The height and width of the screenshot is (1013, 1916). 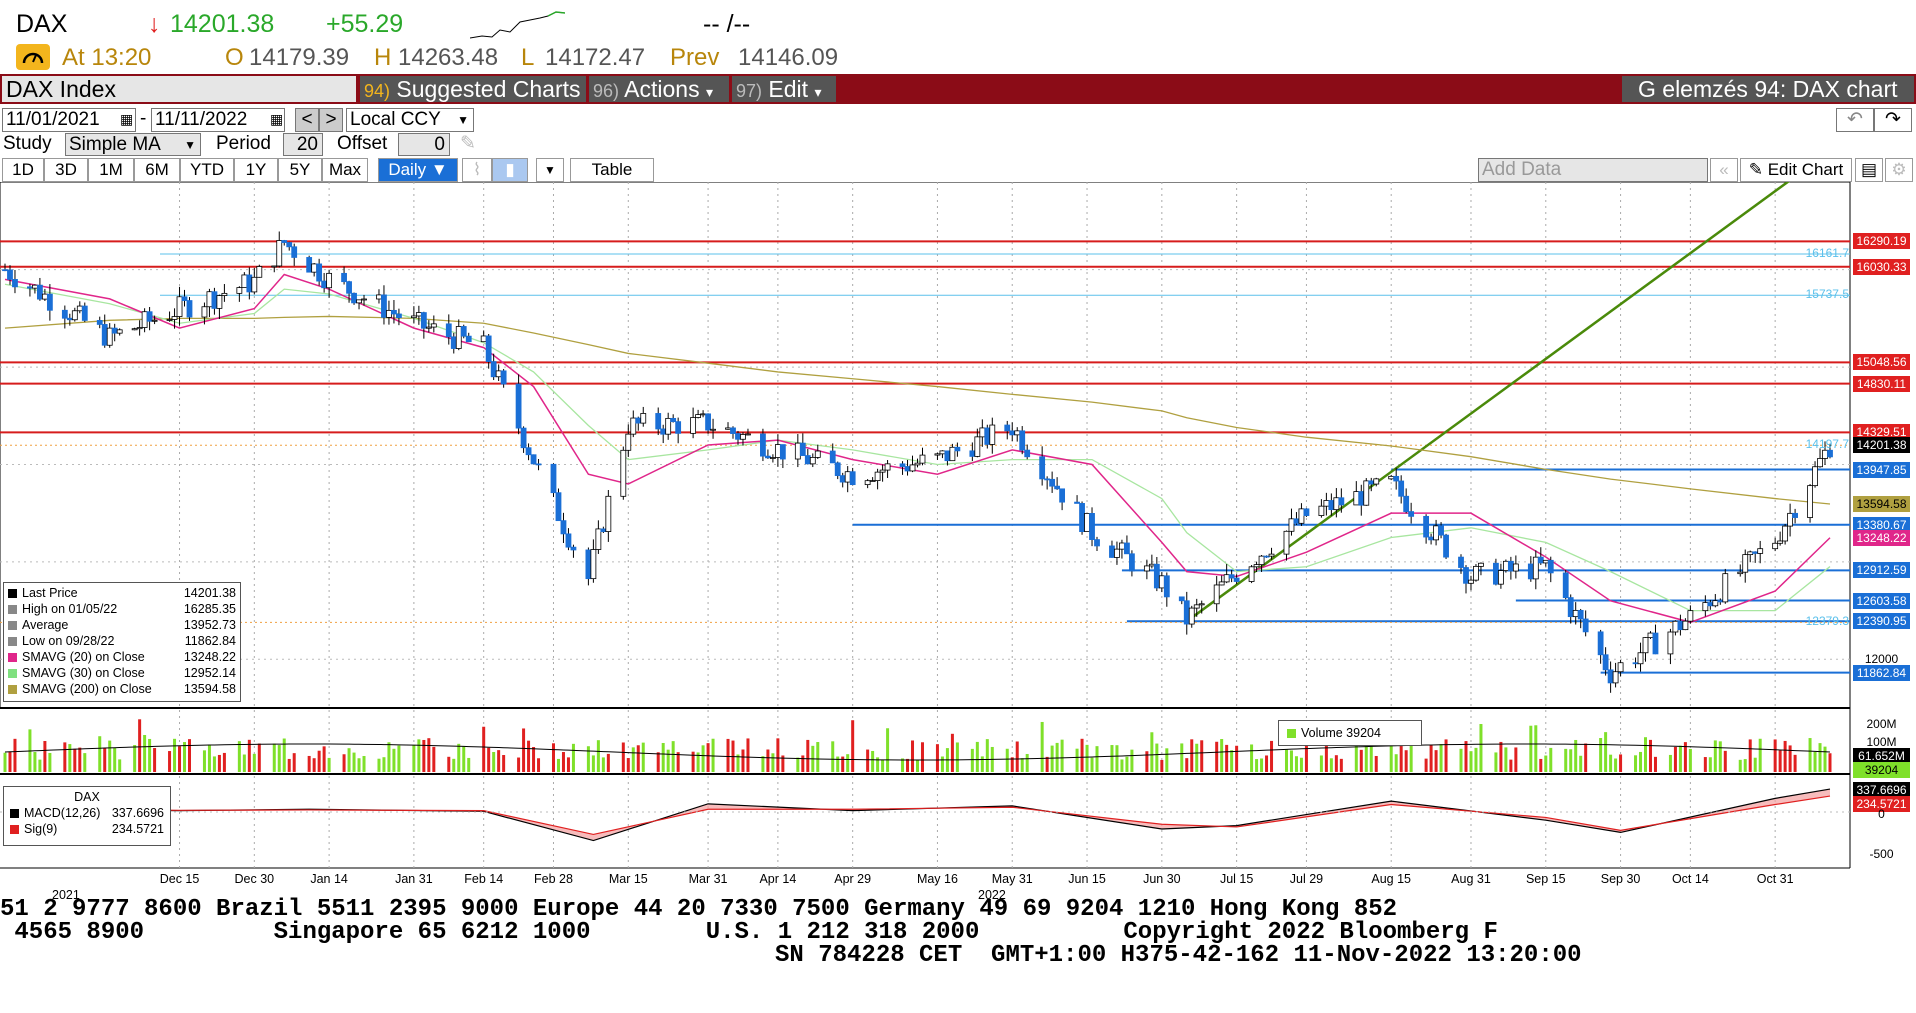 What do you see at coordinates (418, 170) in the screenshot?
I see `frequency-select: Daily ▼` at bounding box center [418, 170].